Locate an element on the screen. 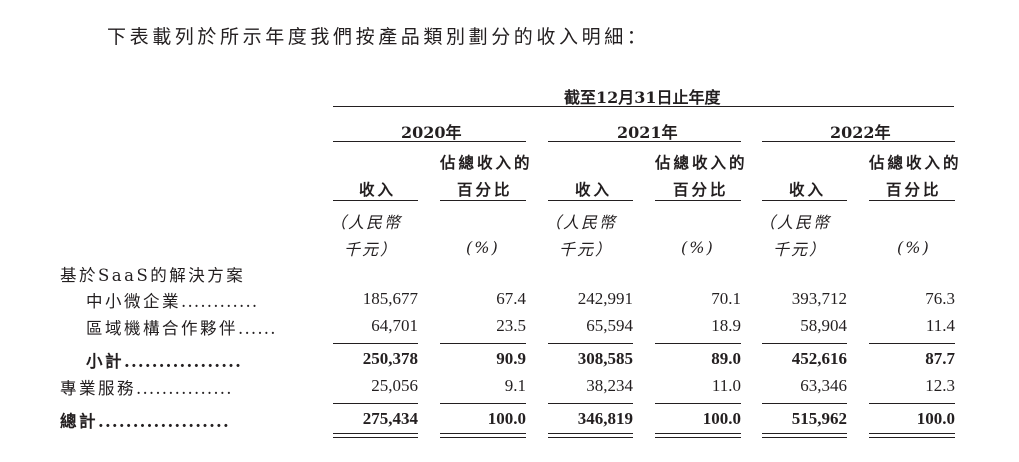  revenue-header-2020: 收入 is located at coordinates (378, 189).